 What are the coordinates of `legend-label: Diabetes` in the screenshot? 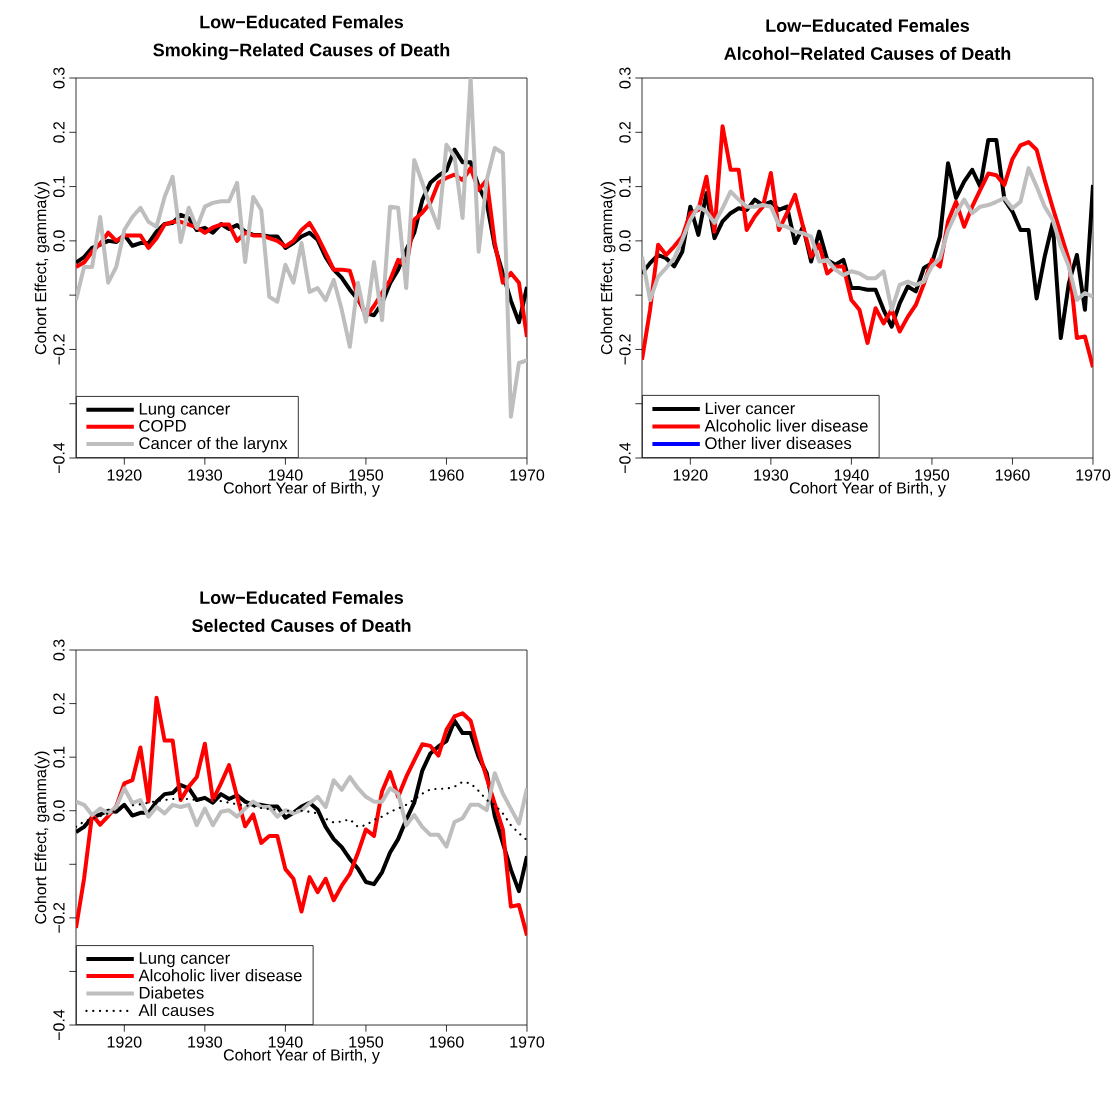 It's located at (171, 992).